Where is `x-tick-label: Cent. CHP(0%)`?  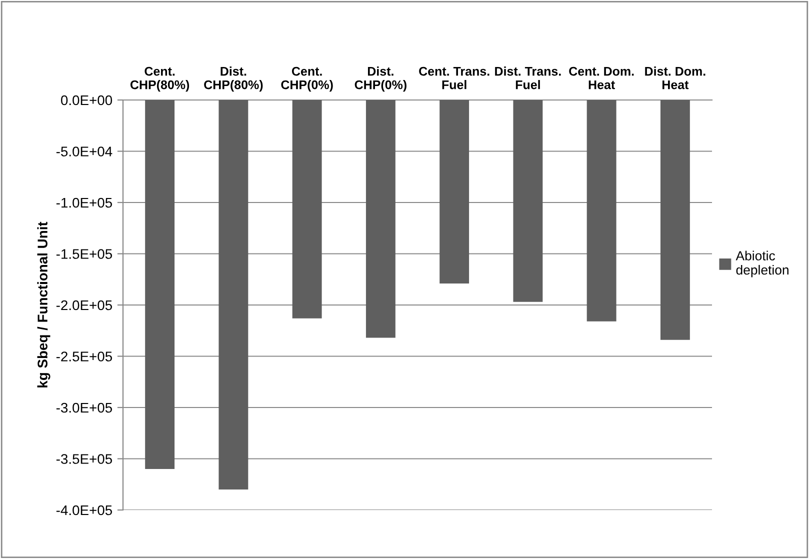 x-tick-label: Cent. CHP(0%) is located at coordinates (307, 79).